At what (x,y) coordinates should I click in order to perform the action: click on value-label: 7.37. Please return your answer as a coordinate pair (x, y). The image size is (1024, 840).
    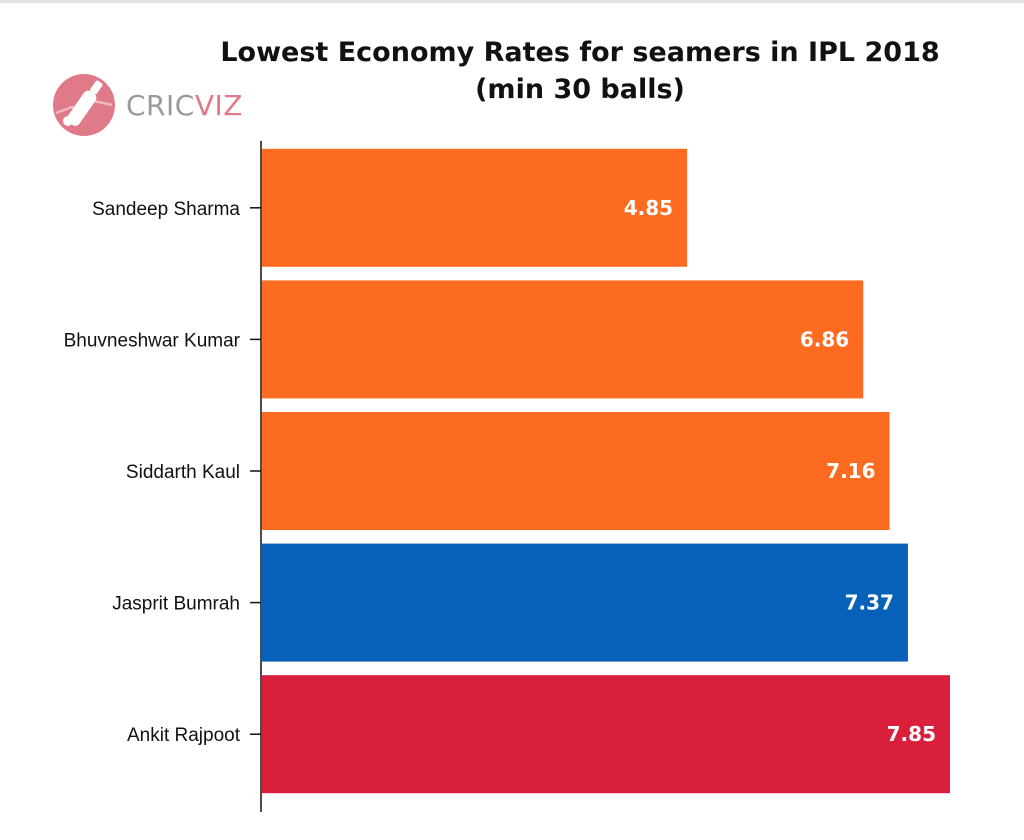
    Looking at the image, I should click on (869, 603).